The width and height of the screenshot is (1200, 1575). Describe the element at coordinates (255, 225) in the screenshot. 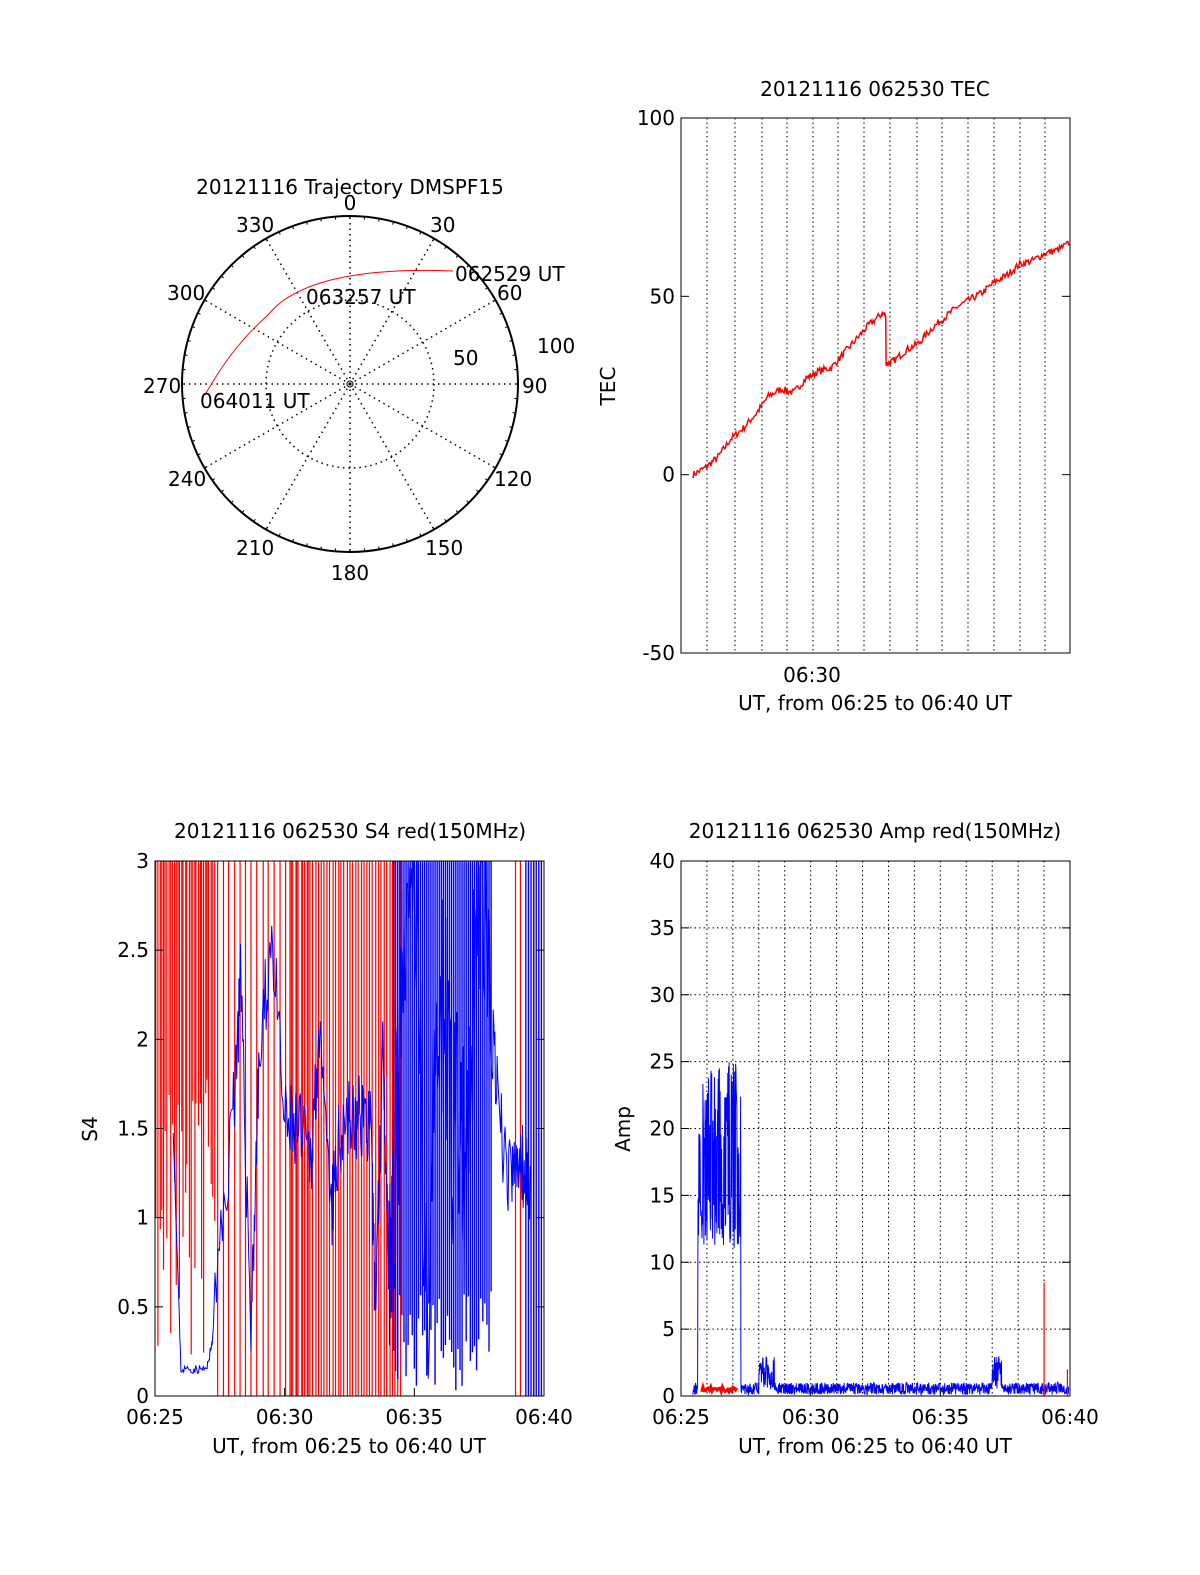

I see `angle-label-330: 330` at that location.